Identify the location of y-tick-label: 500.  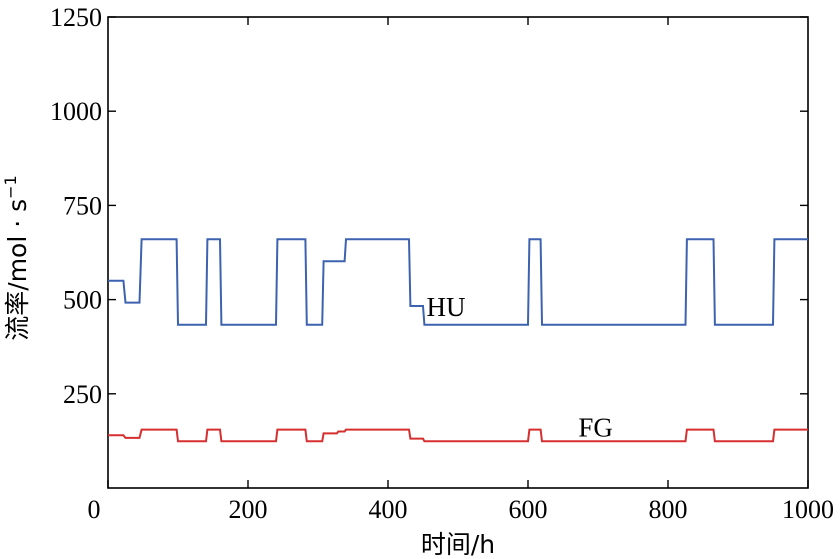
(82, 300).